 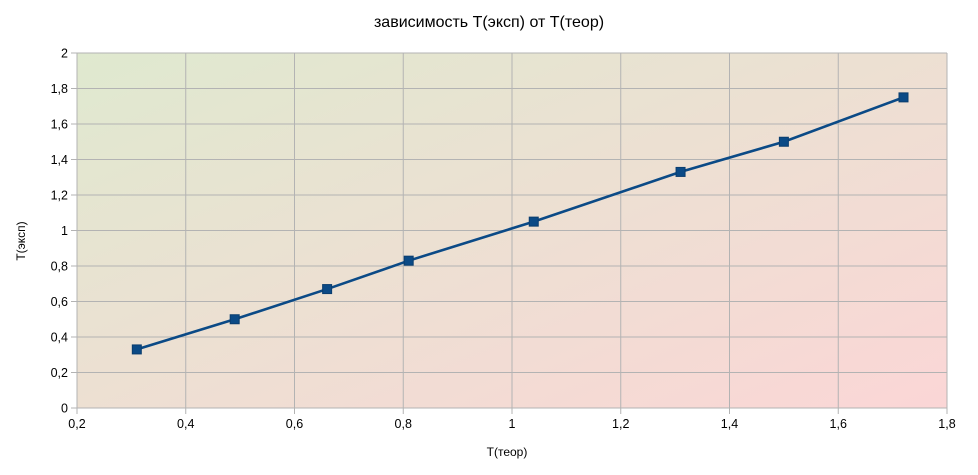 What do you see at coordinates (185, 424) in the screenshot?
I see `x-tick-label: 0,4` at bounding box center [185, 424].